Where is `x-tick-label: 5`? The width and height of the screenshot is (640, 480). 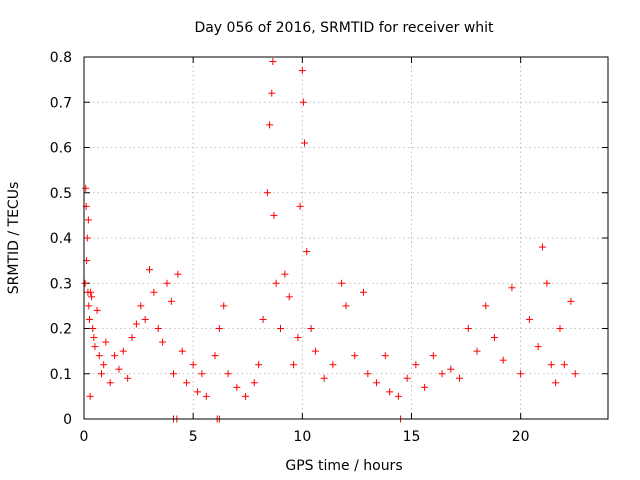
x-tick-label: 5 is located at coordinates (193, 437).